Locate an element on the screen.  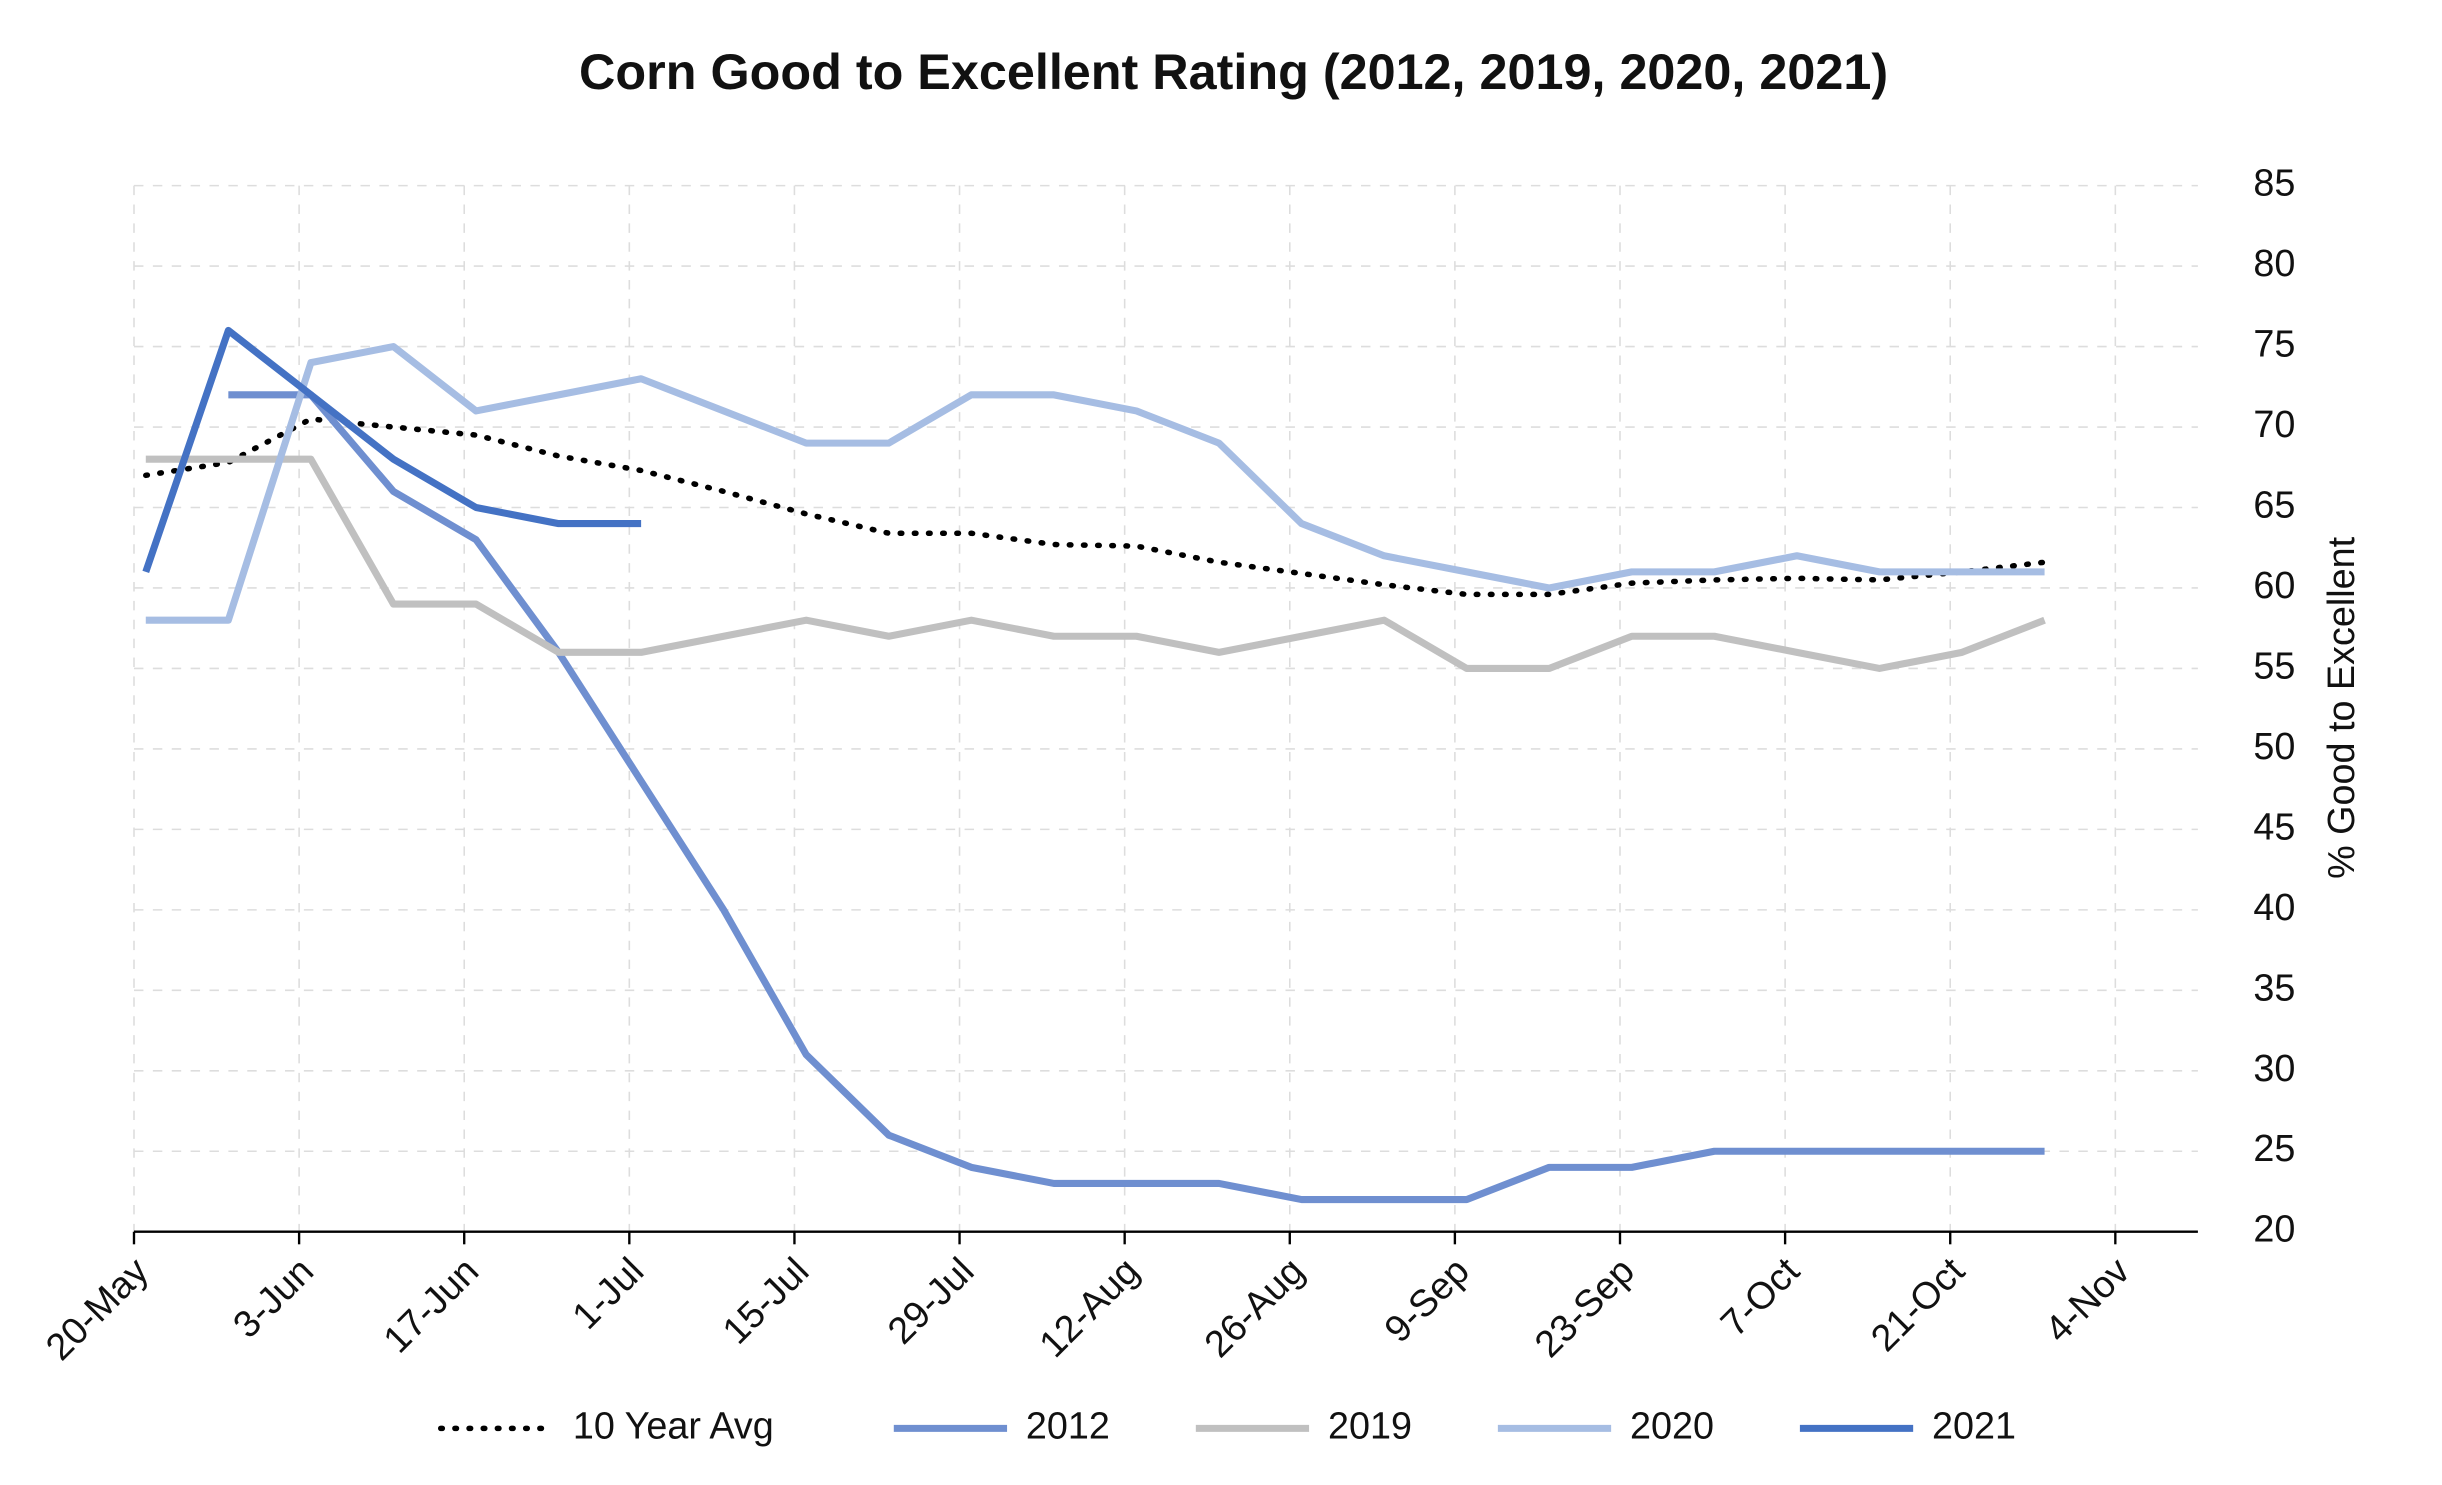
x-tick-label: 4-Nov is located at coordinates (2087, 1299).